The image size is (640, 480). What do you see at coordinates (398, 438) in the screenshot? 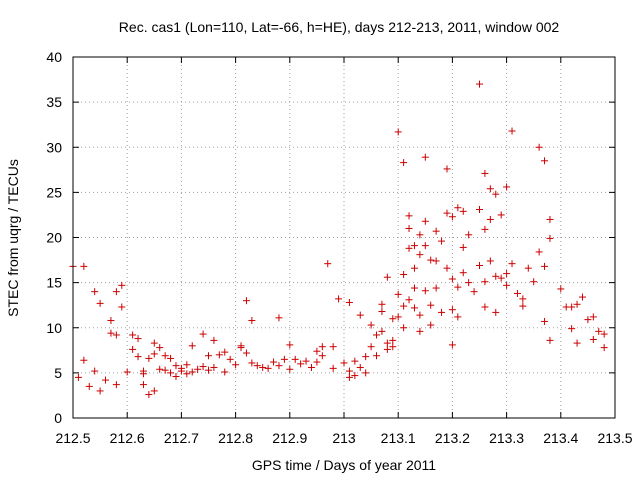
I see `x-tick-label: 213.1` at bounding box center [398, 438].